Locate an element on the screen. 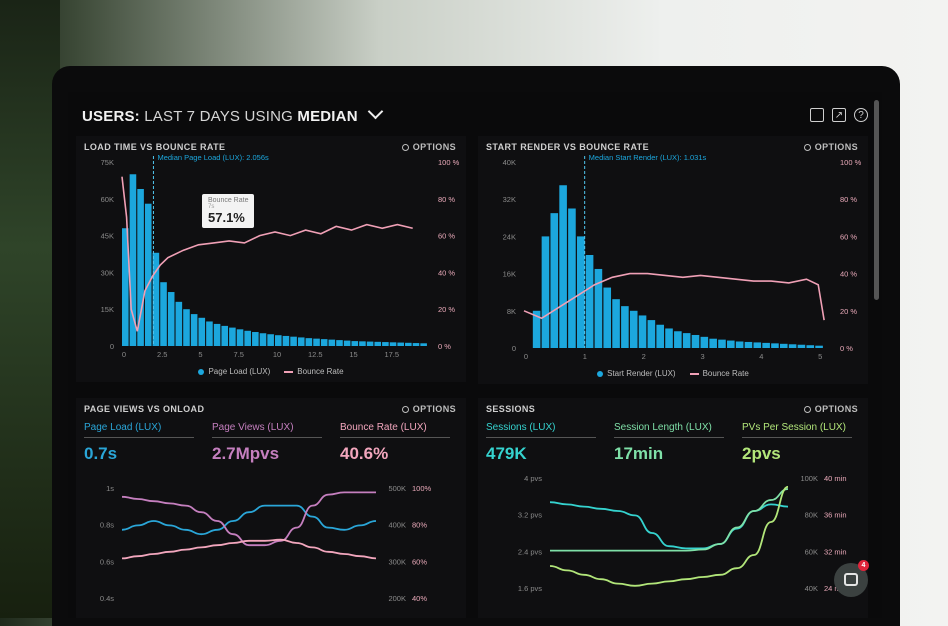  y-tick-label: 15K is located at coordinates (107, 309).